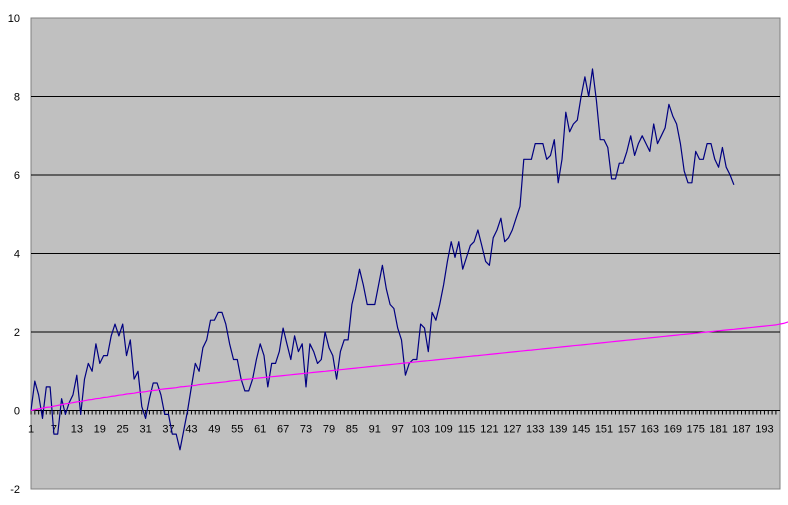  What do you see at coordinates (14, 19) in the screenshot?
I see `y-tick-label: 10` at bounding box center [14, 19].